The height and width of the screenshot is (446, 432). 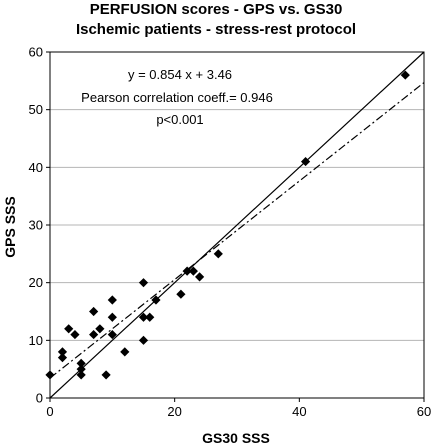 I want to click on x-tick-label: 40, so click(x=299, y=411).